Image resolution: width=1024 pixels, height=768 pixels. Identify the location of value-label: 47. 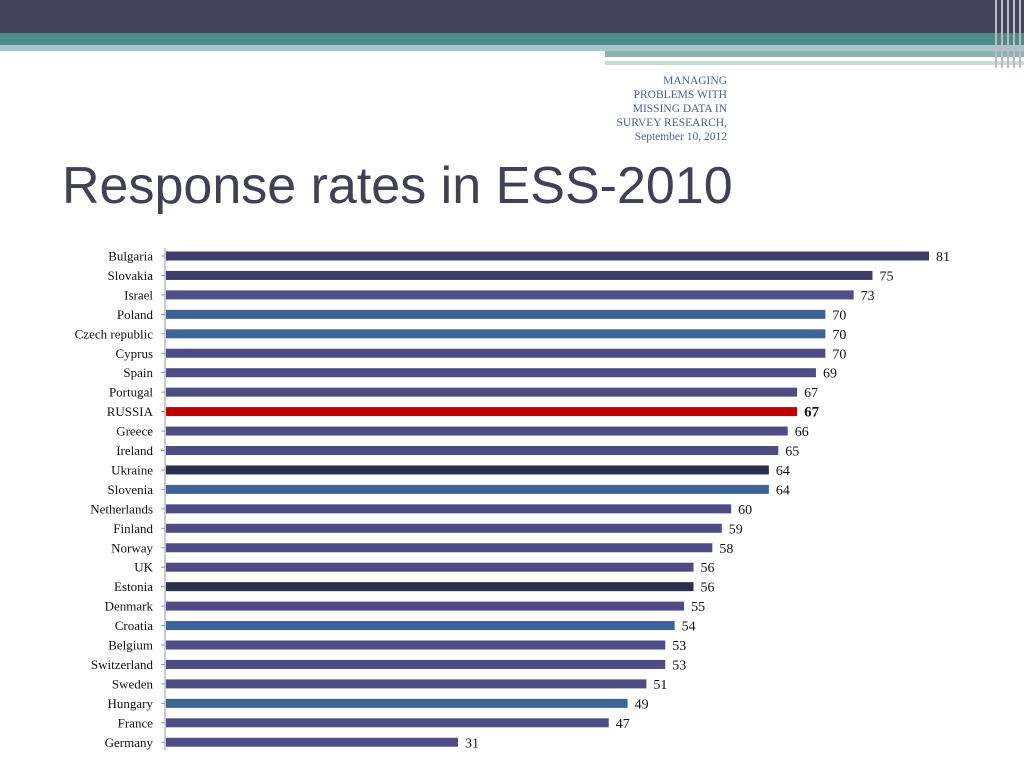
(623, 724).